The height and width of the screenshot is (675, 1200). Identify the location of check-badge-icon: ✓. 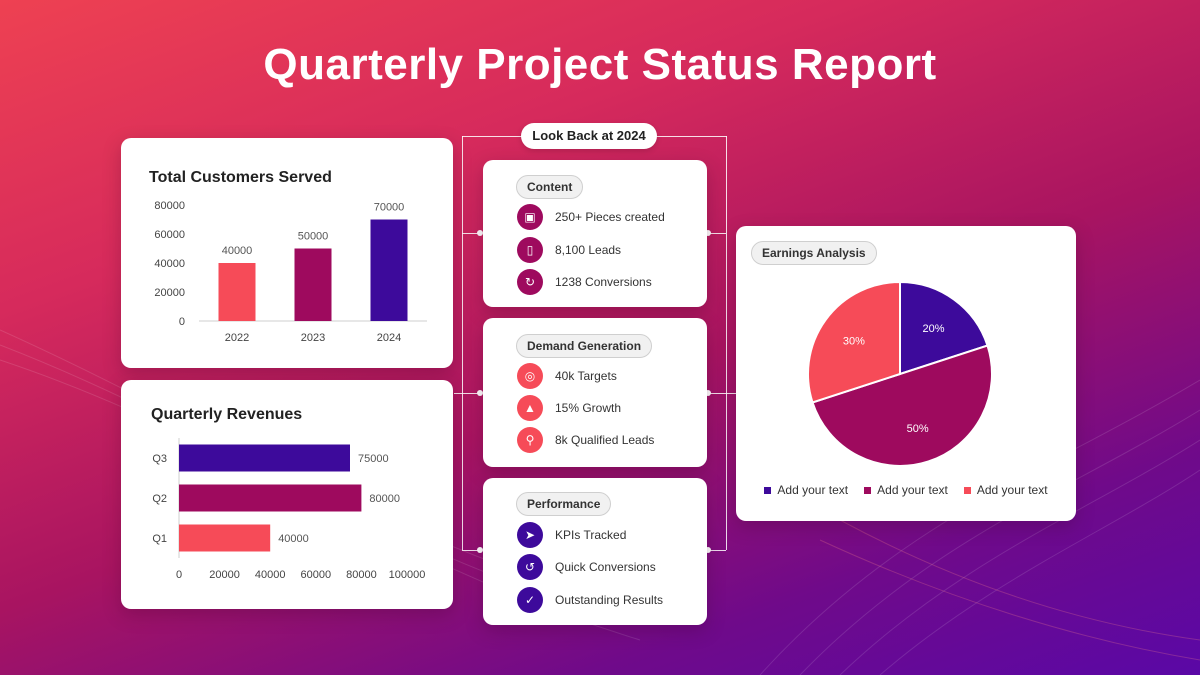
(530, 600).